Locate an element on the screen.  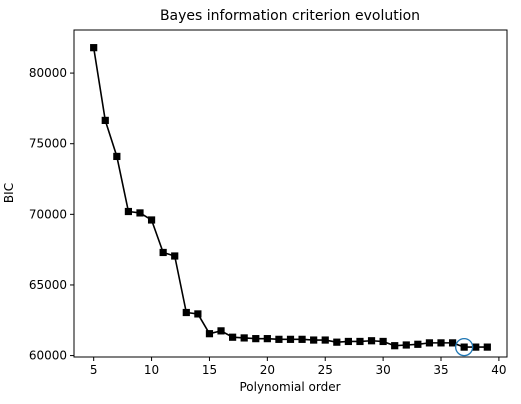
y-tick-label-65000: 65000 is located at coordinates (48, 285).